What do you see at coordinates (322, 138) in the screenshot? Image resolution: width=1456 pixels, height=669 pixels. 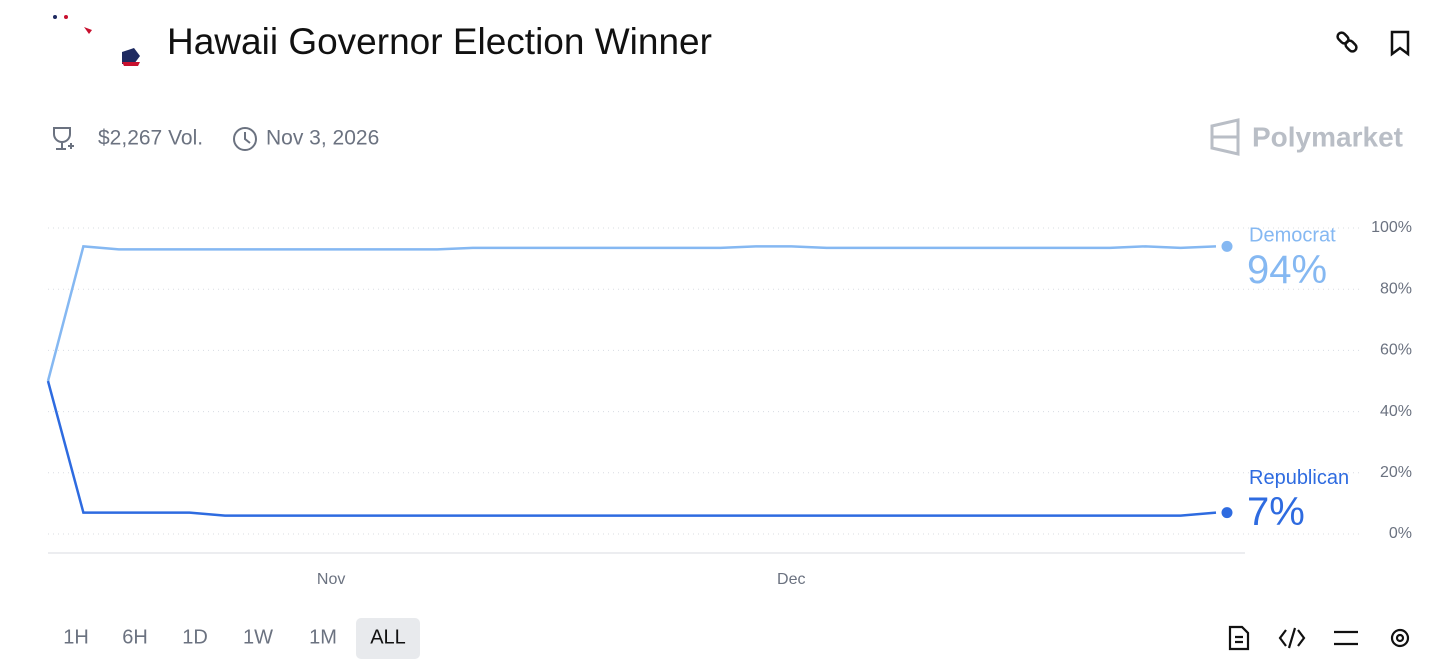 I see `end-date: Nov 3, 2026` at bounding box center [322, 138].